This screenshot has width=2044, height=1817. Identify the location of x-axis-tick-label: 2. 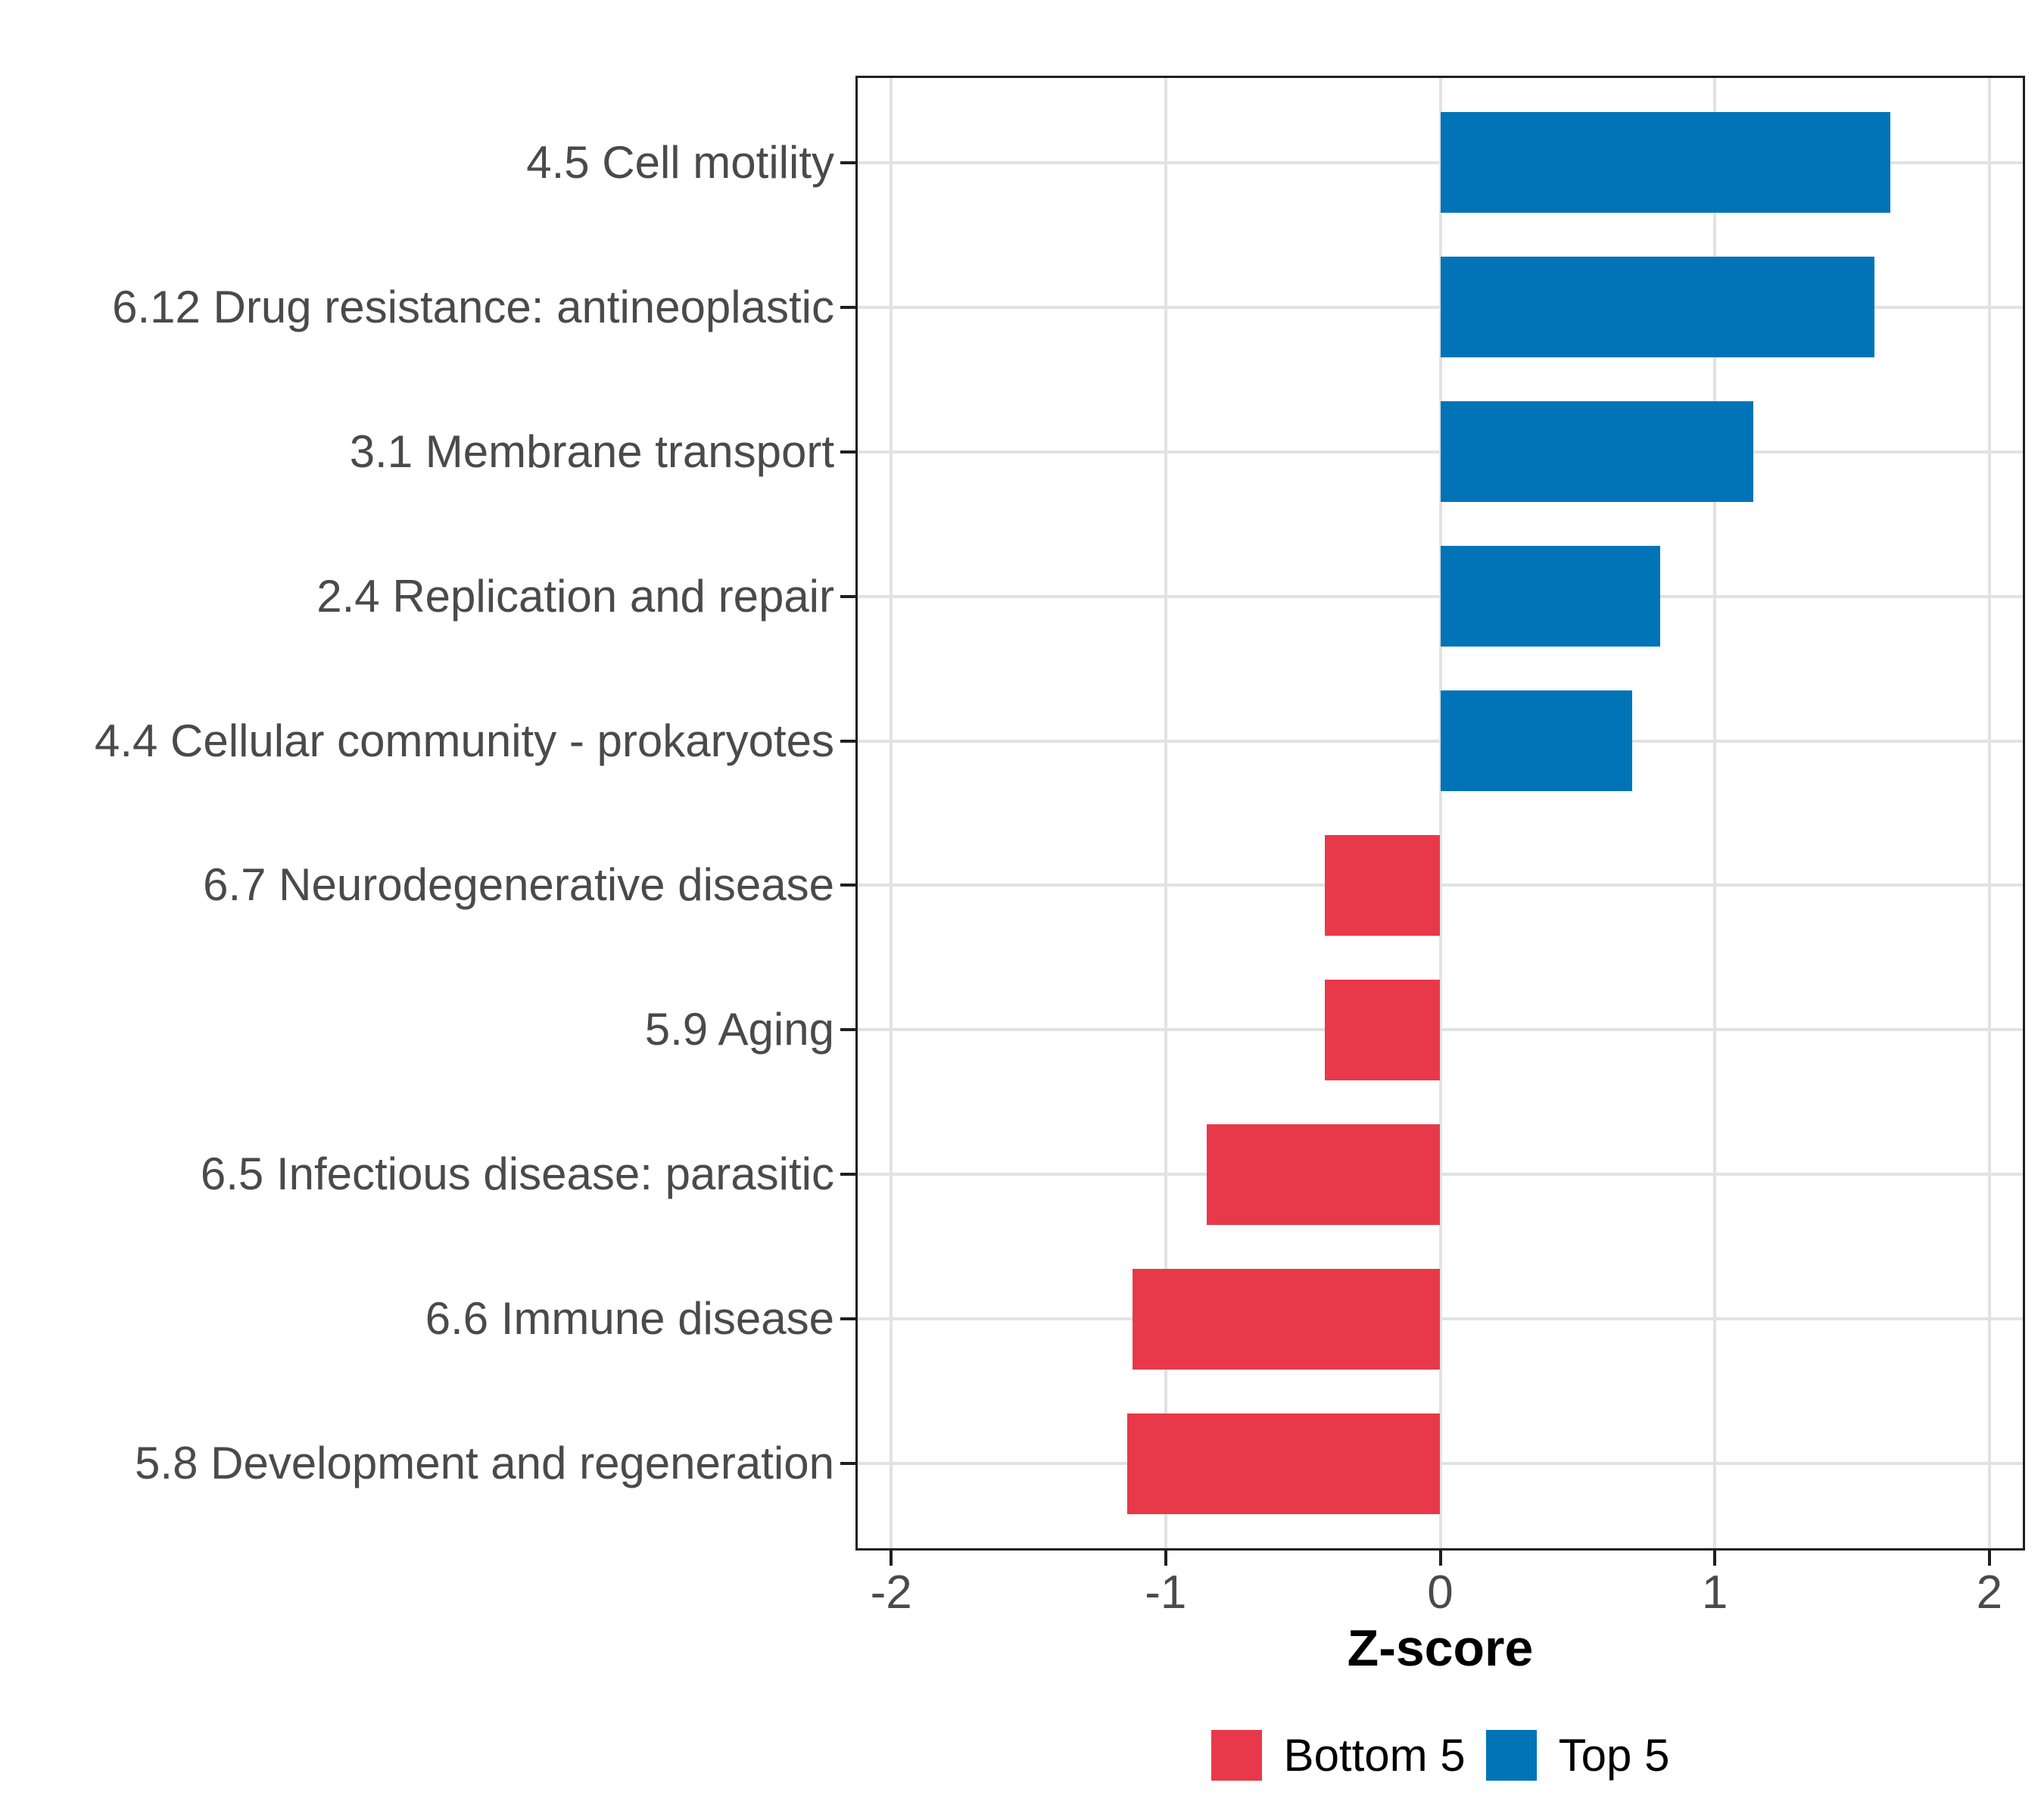
(1989, 1592).